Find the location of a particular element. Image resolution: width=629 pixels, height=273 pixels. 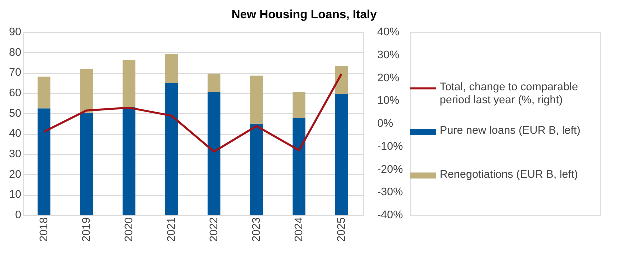

y-tick-label: 20 is located at coordinates (15, 174).